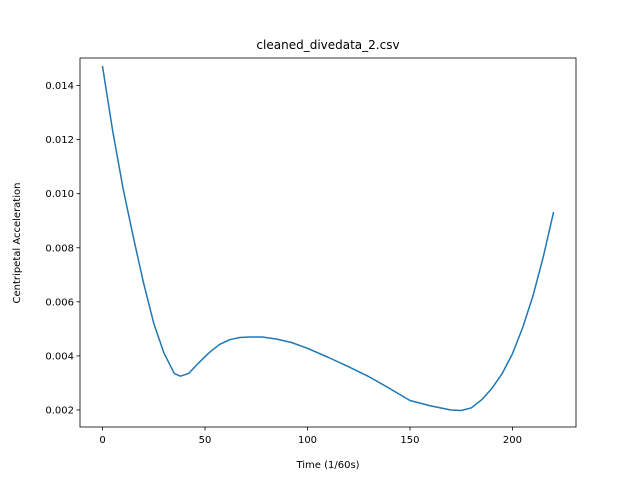 This screenshot has height=480, width=640. Describe the element at coordinates (17, 243) in the screenshot. I see `y-axis-label: Centripetal Acceleration` at that location.